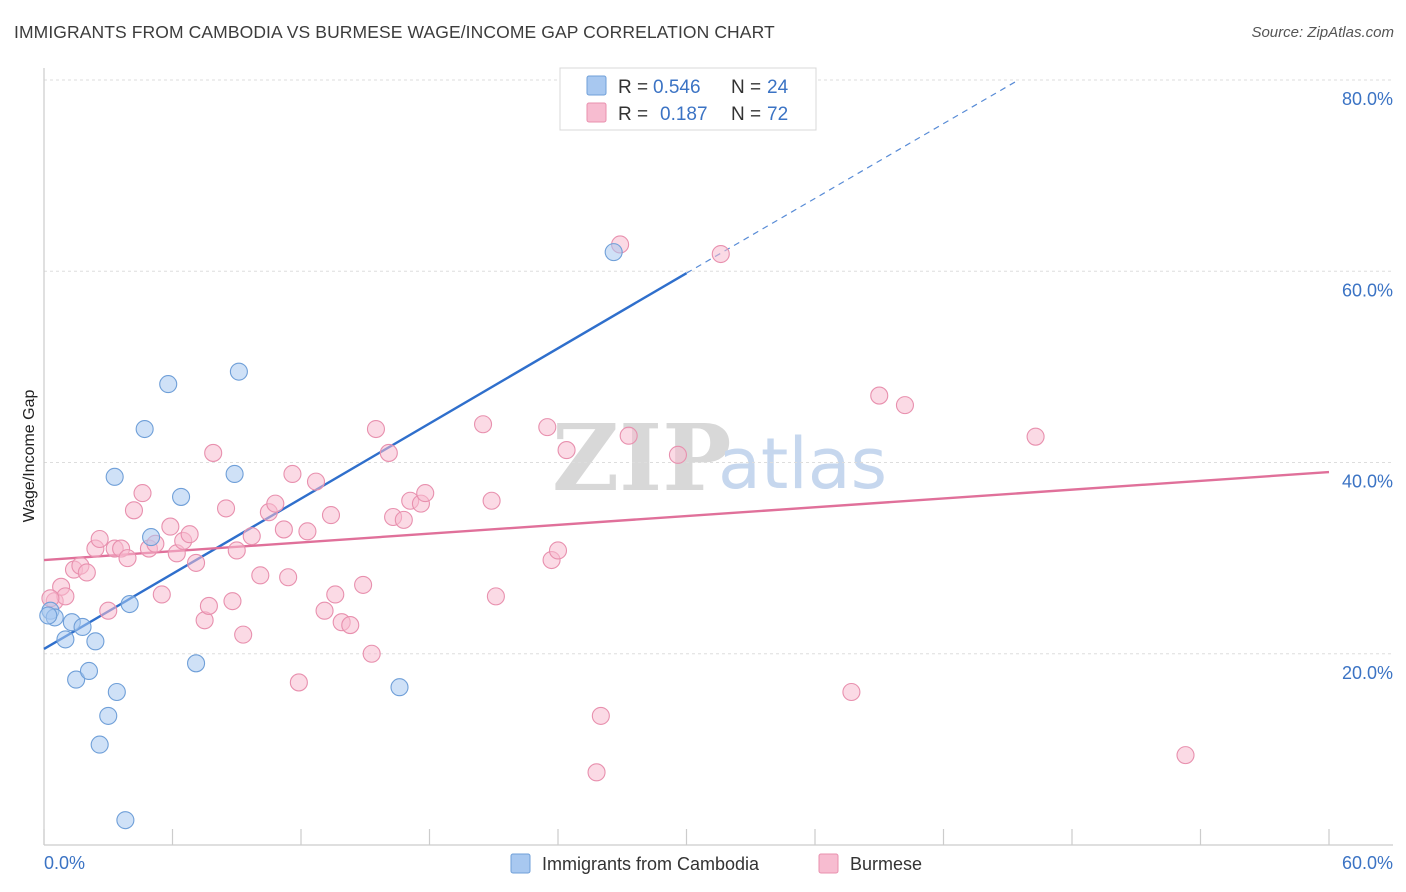 The height and width of the screenshot is (892, 1406). Describe the element at coordinates (852, 176) in the screenshot. I see `trend-line-extension-cambodia` at that location.